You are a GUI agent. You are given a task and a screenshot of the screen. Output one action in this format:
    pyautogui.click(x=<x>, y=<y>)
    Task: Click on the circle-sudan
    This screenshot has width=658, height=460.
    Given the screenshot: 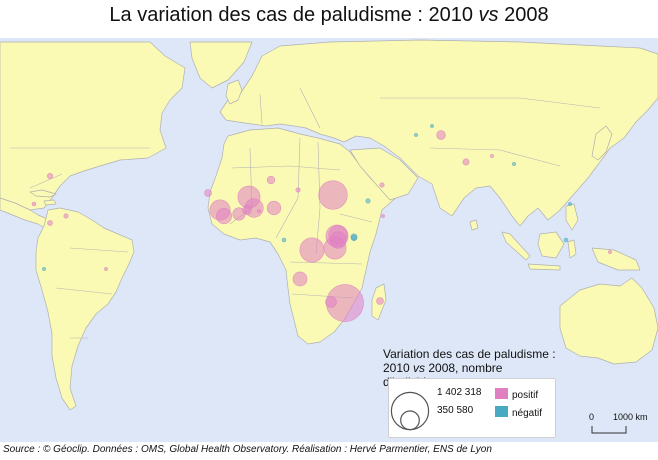 What is the action you would take?
    pyautogui.click(x=333, y=195)
    